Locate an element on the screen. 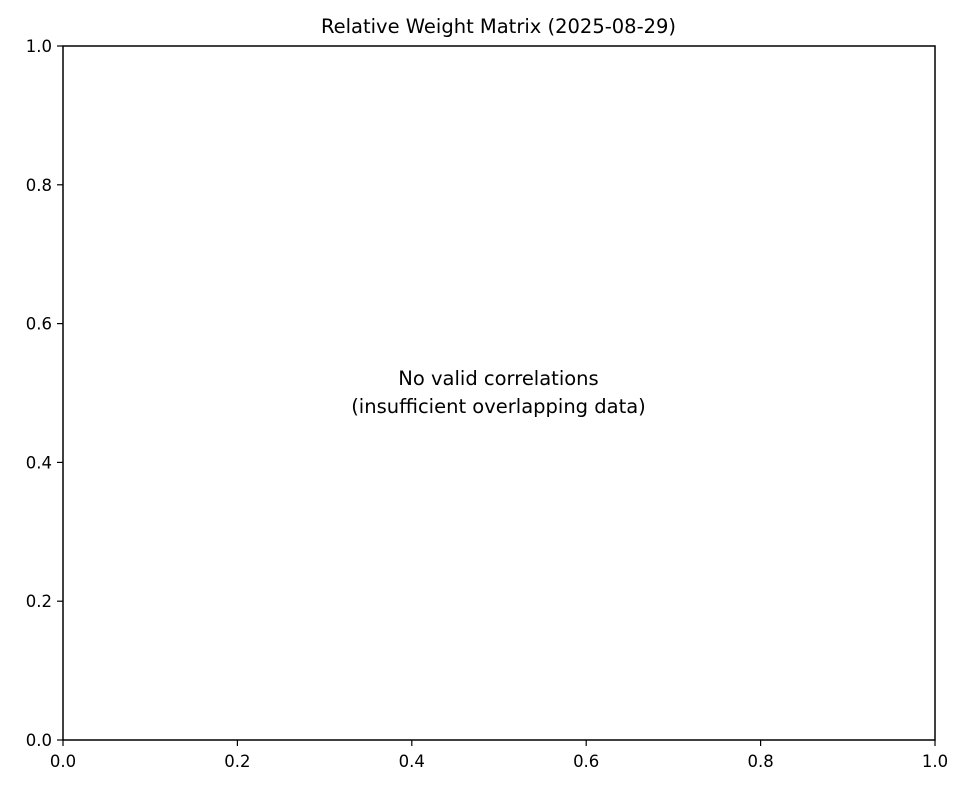 The image size is (966, 794). empty-message-line-1: No valid correlations is located at coordinates (498, 378).